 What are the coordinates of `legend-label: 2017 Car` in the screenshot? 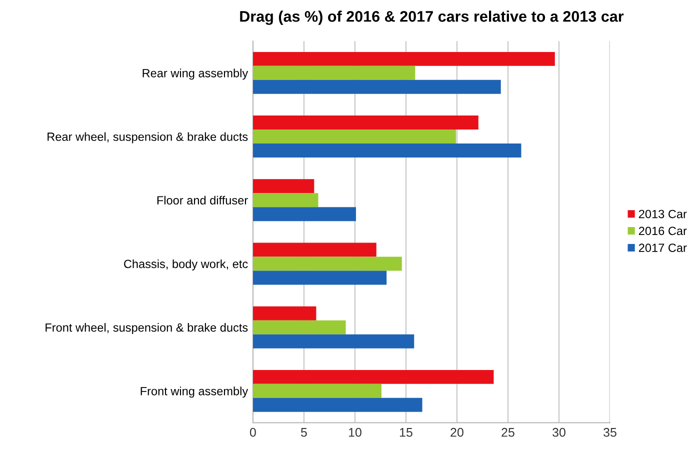 It's located at (662, 248).